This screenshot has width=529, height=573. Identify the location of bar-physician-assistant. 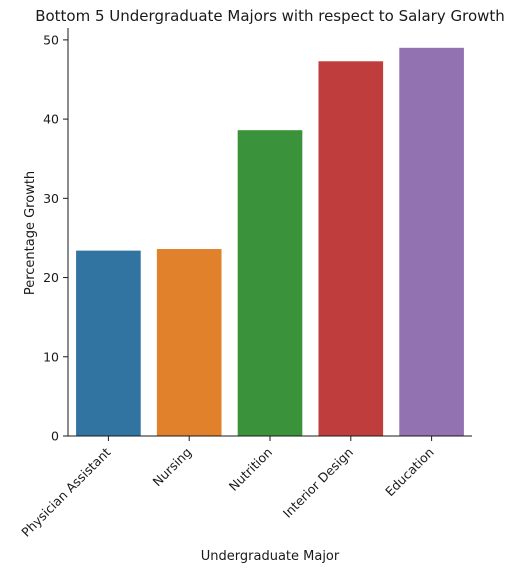
(108, 343).